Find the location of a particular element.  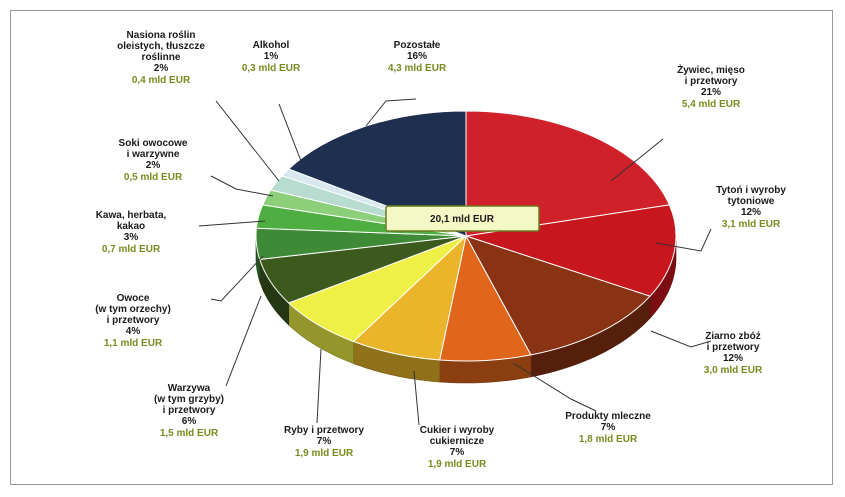

slice-name: Żywiec, mięso is located at coordinates (711, 69).